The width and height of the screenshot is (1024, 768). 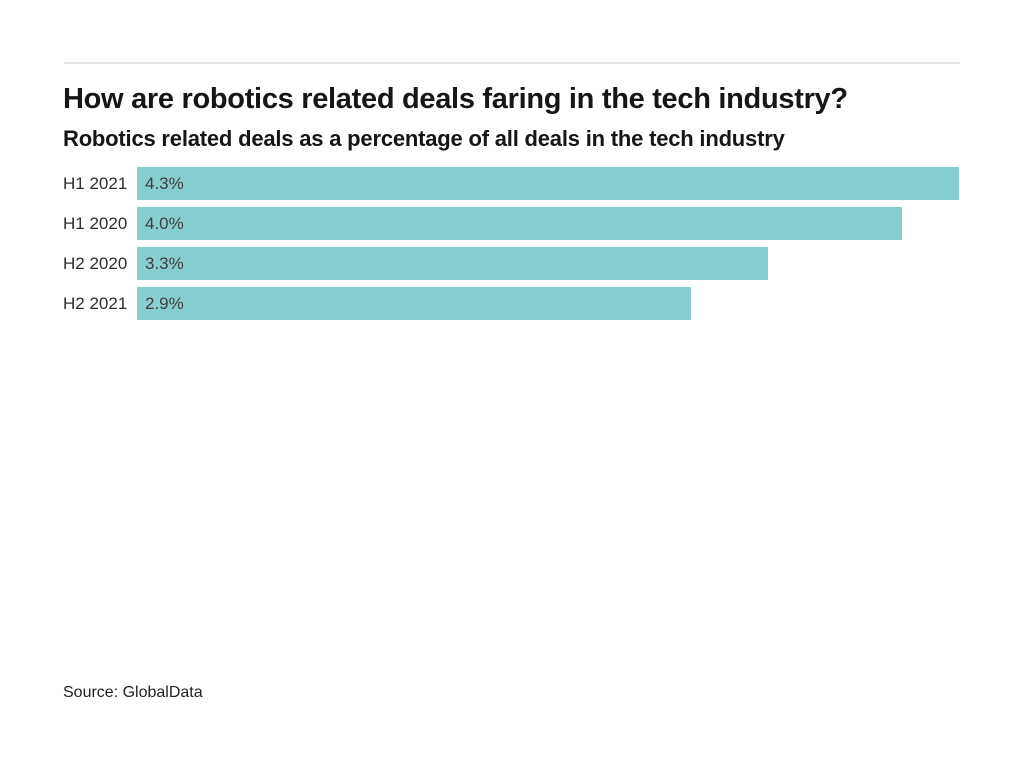 I want to click on source-attribution: Source: GlobalData, so click(x=133, y=692).